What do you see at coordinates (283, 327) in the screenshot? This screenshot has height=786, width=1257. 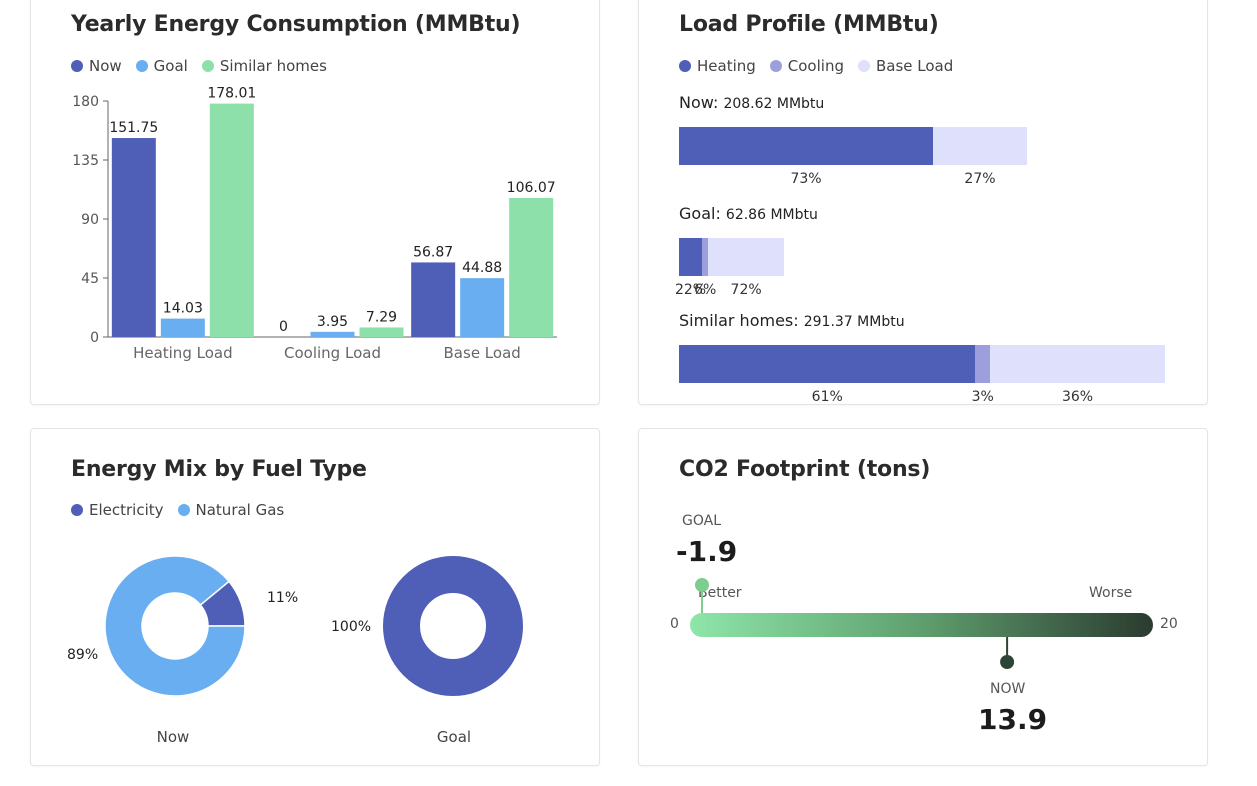 I see `bar-value-label: 0` at bounding box center [283, 327].